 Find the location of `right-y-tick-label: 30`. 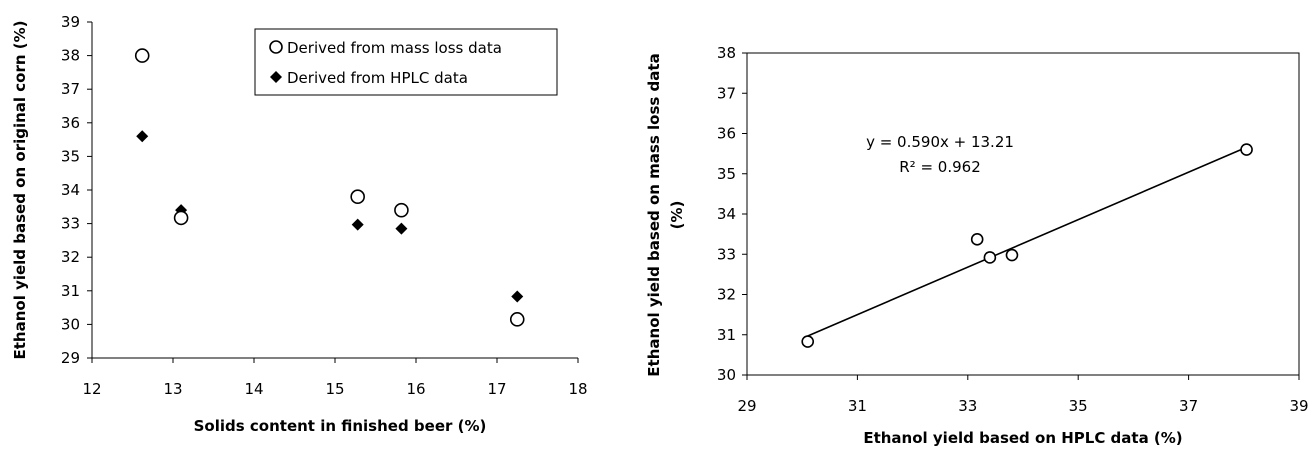

right-y-tick-label: 30 is located at coordinates (726, 375).